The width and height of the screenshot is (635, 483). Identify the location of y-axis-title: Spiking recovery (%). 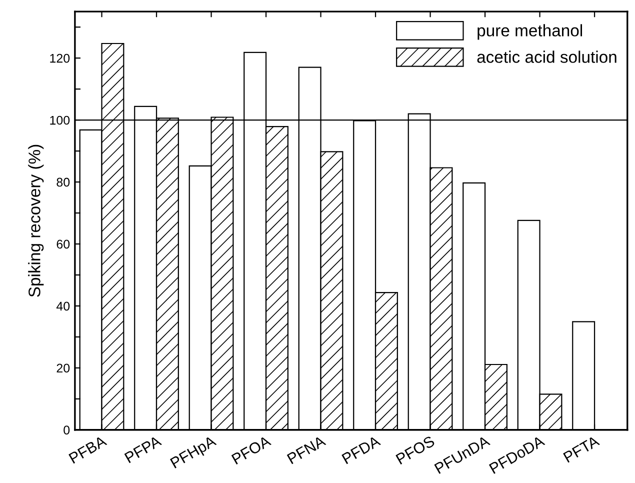
(36, 220).